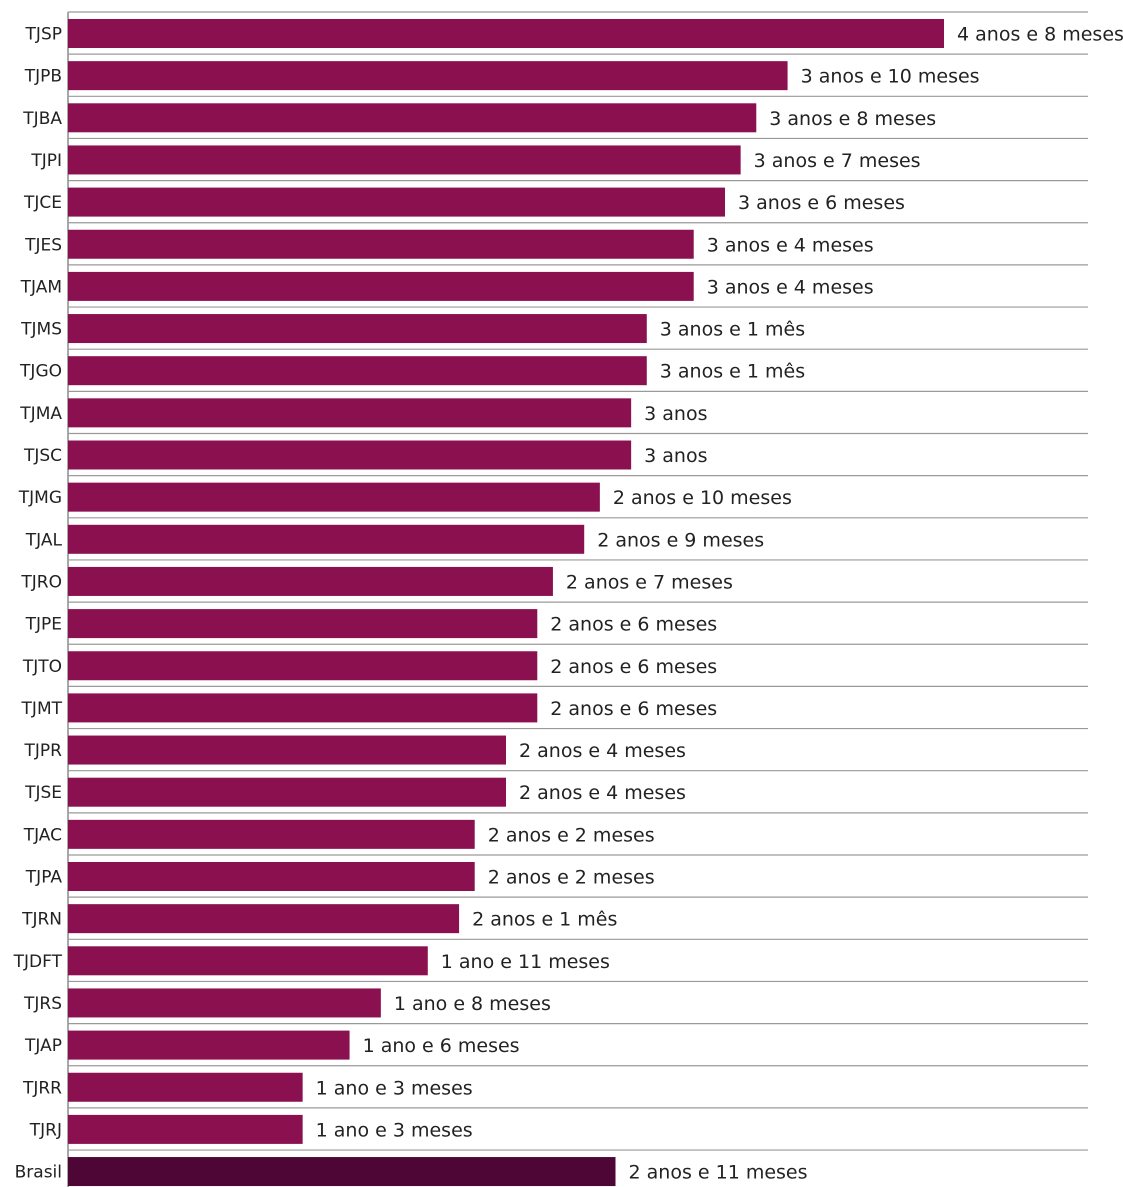 The width and height of the screenshot is (1123, 1187). Describe the element at coordinates (326, 539) in the screenshot. I see `bar-tjal` at that location.